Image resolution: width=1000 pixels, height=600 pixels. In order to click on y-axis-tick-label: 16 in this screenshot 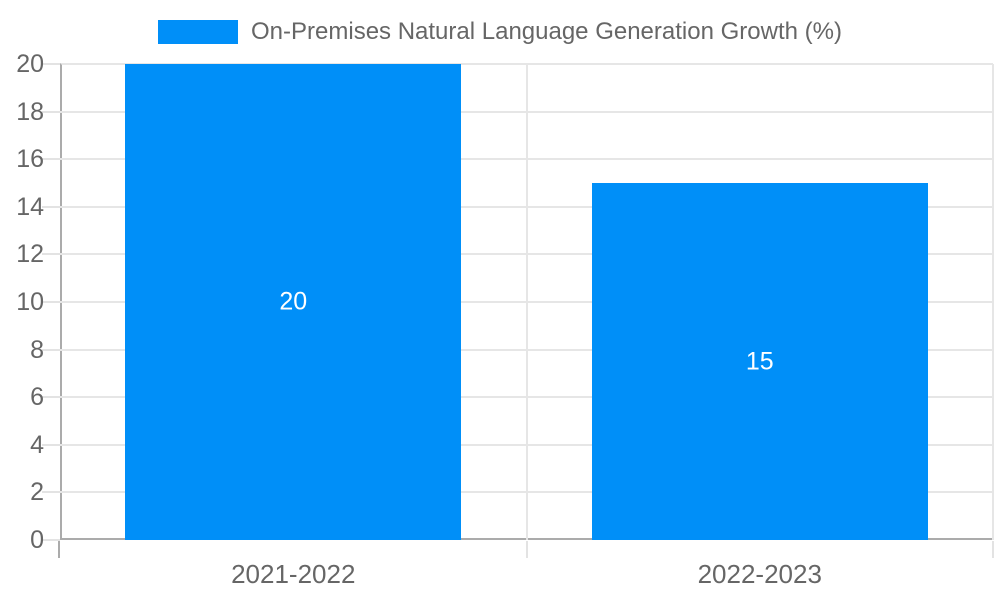, I will do `click(30, 159)`.